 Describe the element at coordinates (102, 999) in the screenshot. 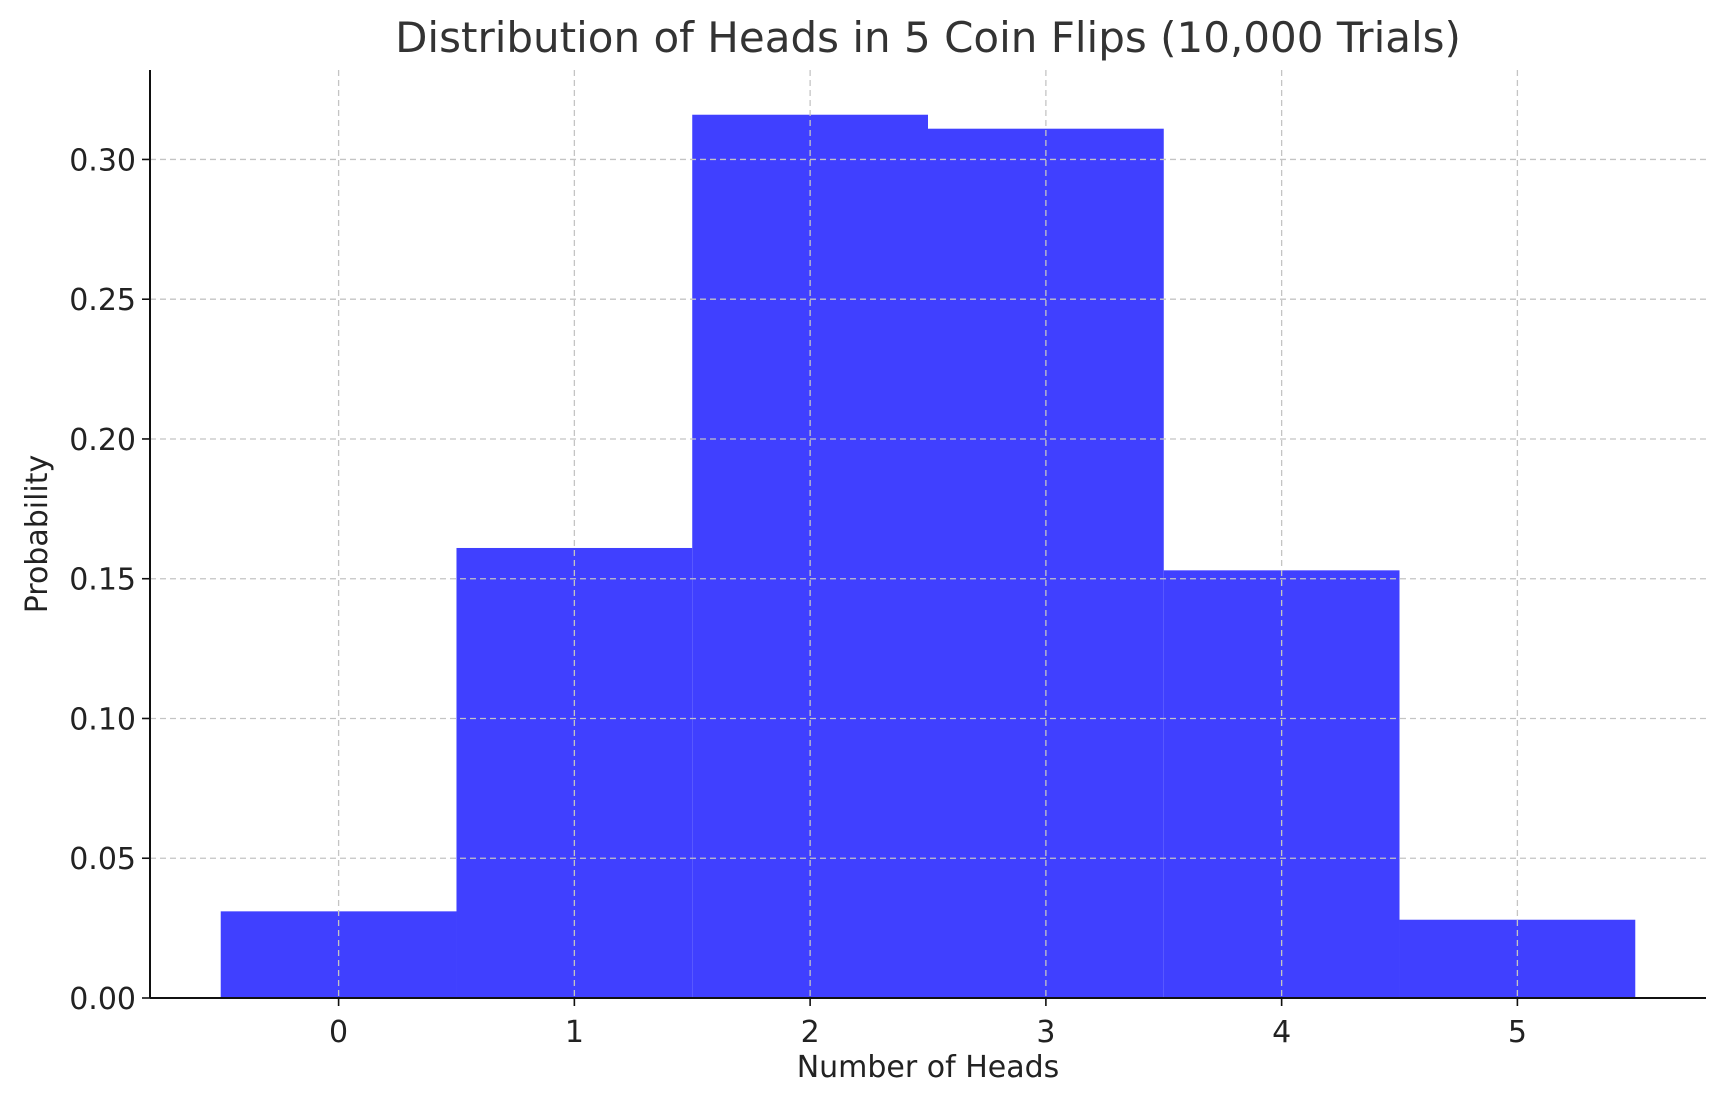

I see `y-tick-label: 0.00` at that location.